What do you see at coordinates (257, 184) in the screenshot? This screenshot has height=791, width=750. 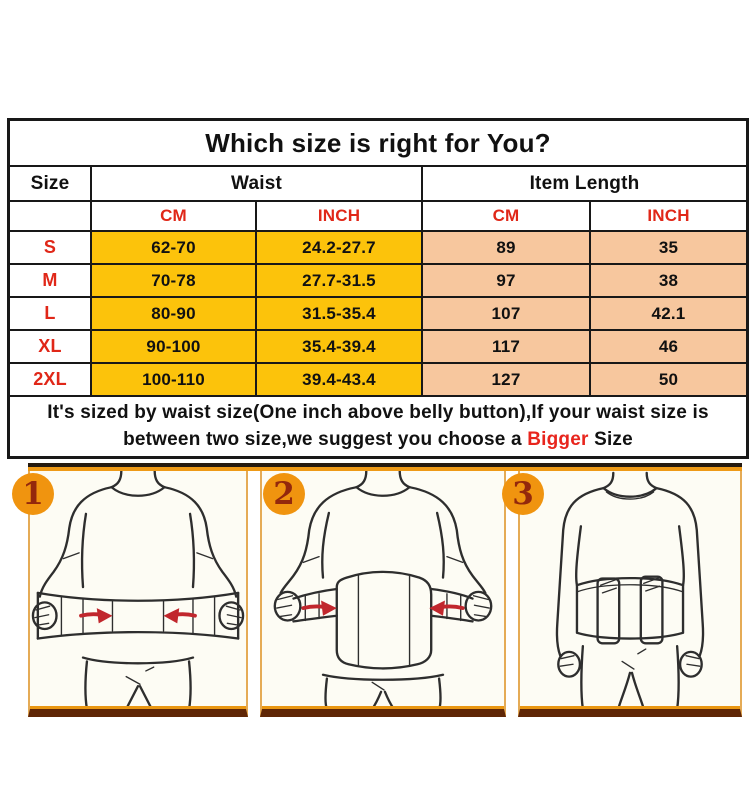 I see `column-header-waist: Waist` at bounding box center [257, 184].